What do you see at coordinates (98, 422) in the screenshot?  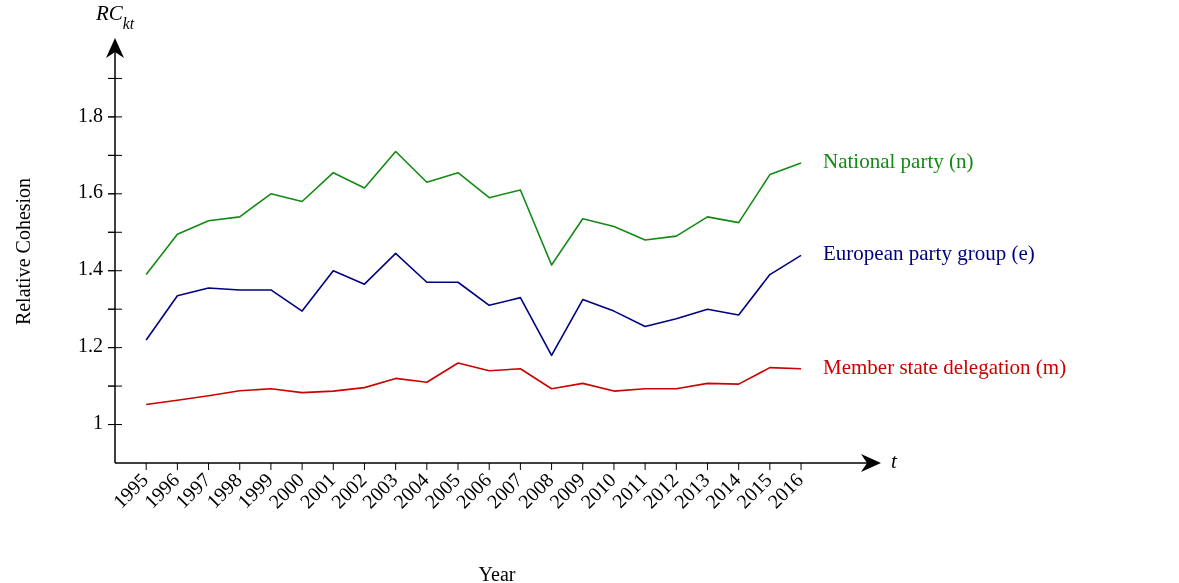 I see `y-tick-label: 1` at bounding box center [98, 422].